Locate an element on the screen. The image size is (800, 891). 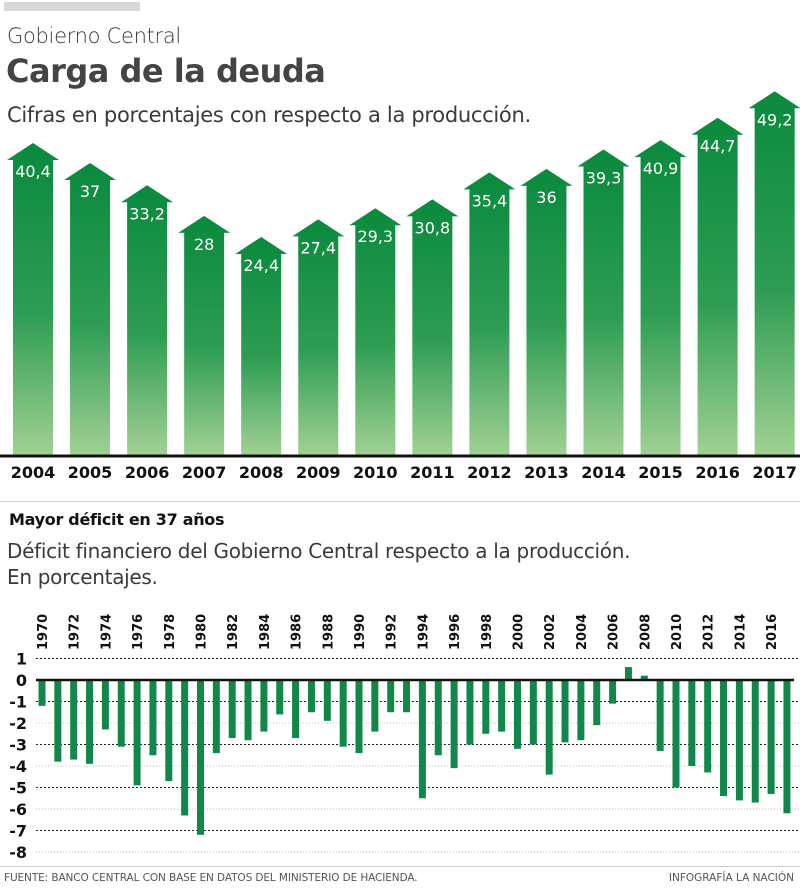
deficit-bar-1974 is located at coordinates (105, 705).